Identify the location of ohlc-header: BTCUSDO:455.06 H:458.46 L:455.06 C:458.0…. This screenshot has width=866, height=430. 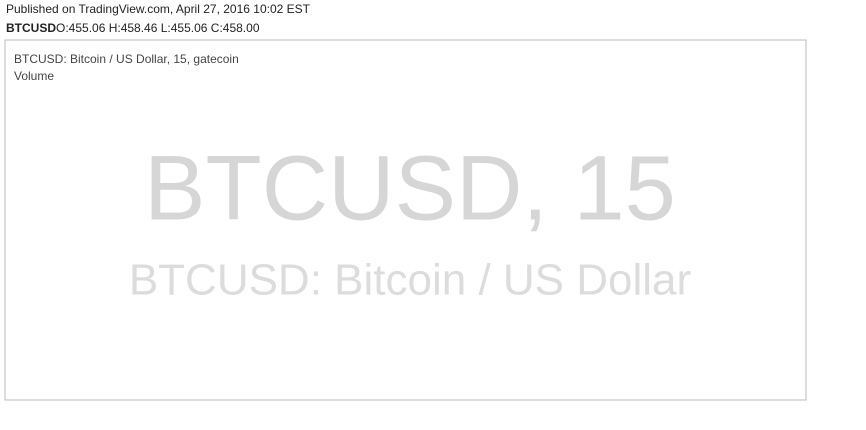
(133, 28).